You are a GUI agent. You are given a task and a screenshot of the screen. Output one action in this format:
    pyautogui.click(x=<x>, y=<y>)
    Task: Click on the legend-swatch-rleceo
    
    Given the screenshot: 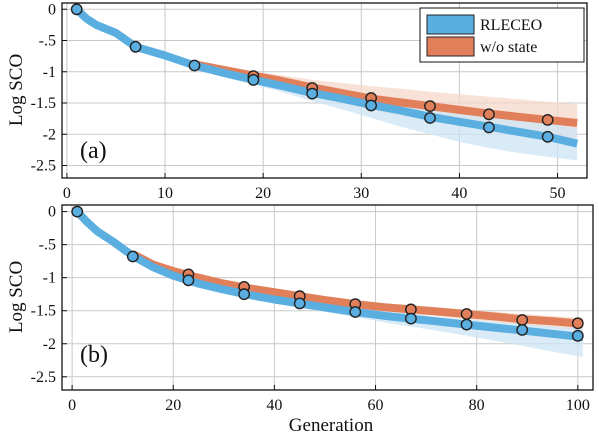 What is the action you would take?
    pyautogui.click(x=450, y=24)
    